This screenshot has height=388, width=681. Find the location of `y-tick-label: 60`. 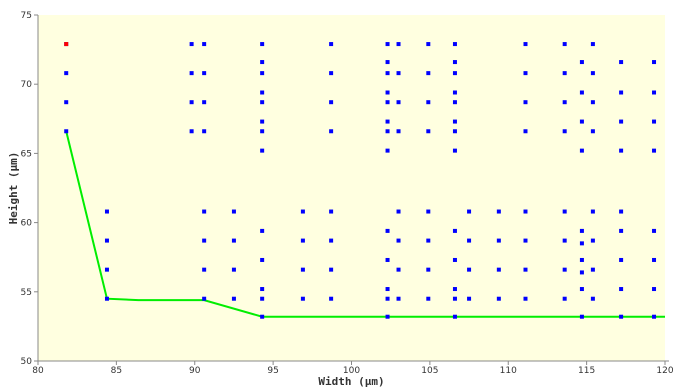

y-tick-label: 60 is located at coordinates (27, 224).